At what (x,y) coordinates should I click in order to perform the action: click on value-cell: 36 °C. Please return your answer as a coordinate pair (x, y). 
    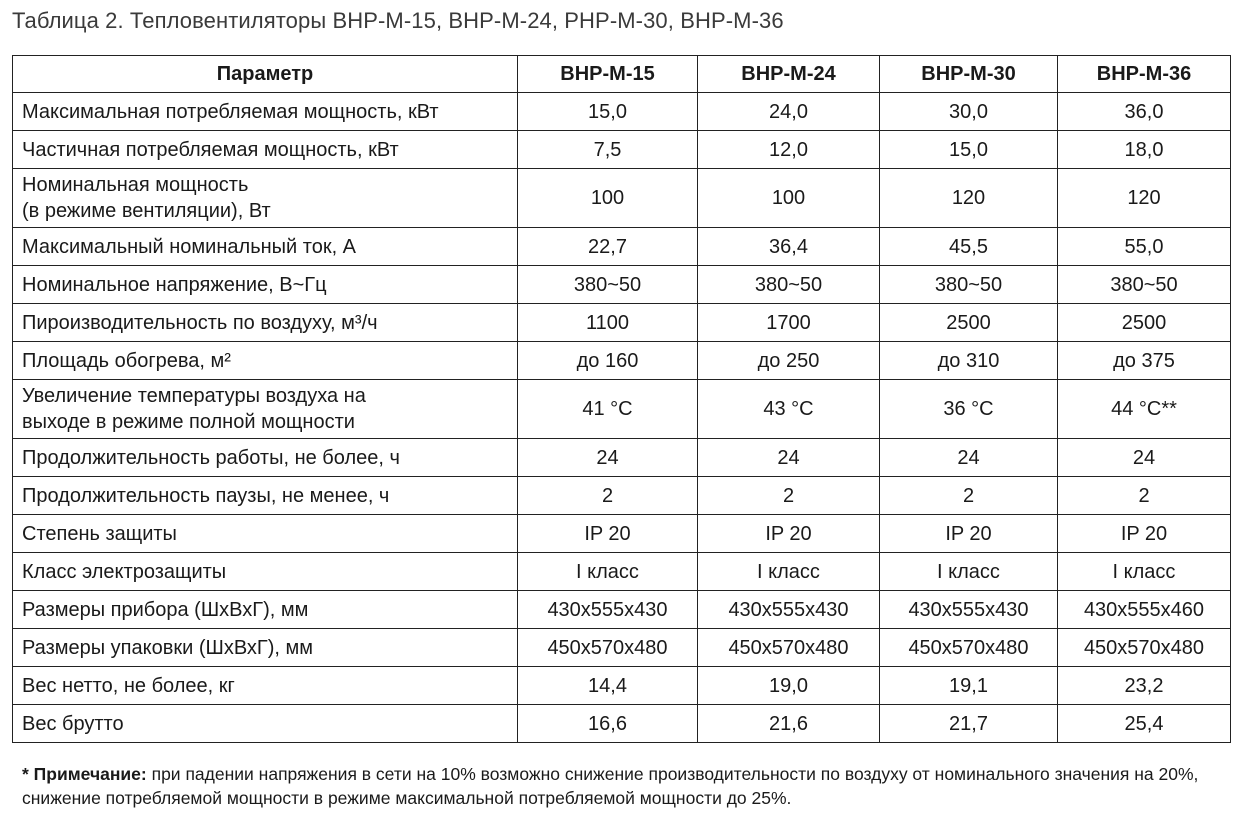
    Looking at the image, I should click on (968, 409).